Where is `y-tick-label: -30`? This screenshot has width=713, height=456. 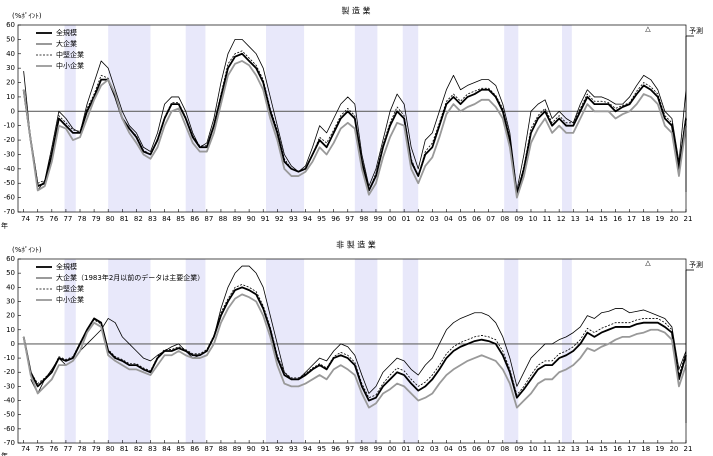 y-tick-label: -30 is located at coordinates (9, 154).